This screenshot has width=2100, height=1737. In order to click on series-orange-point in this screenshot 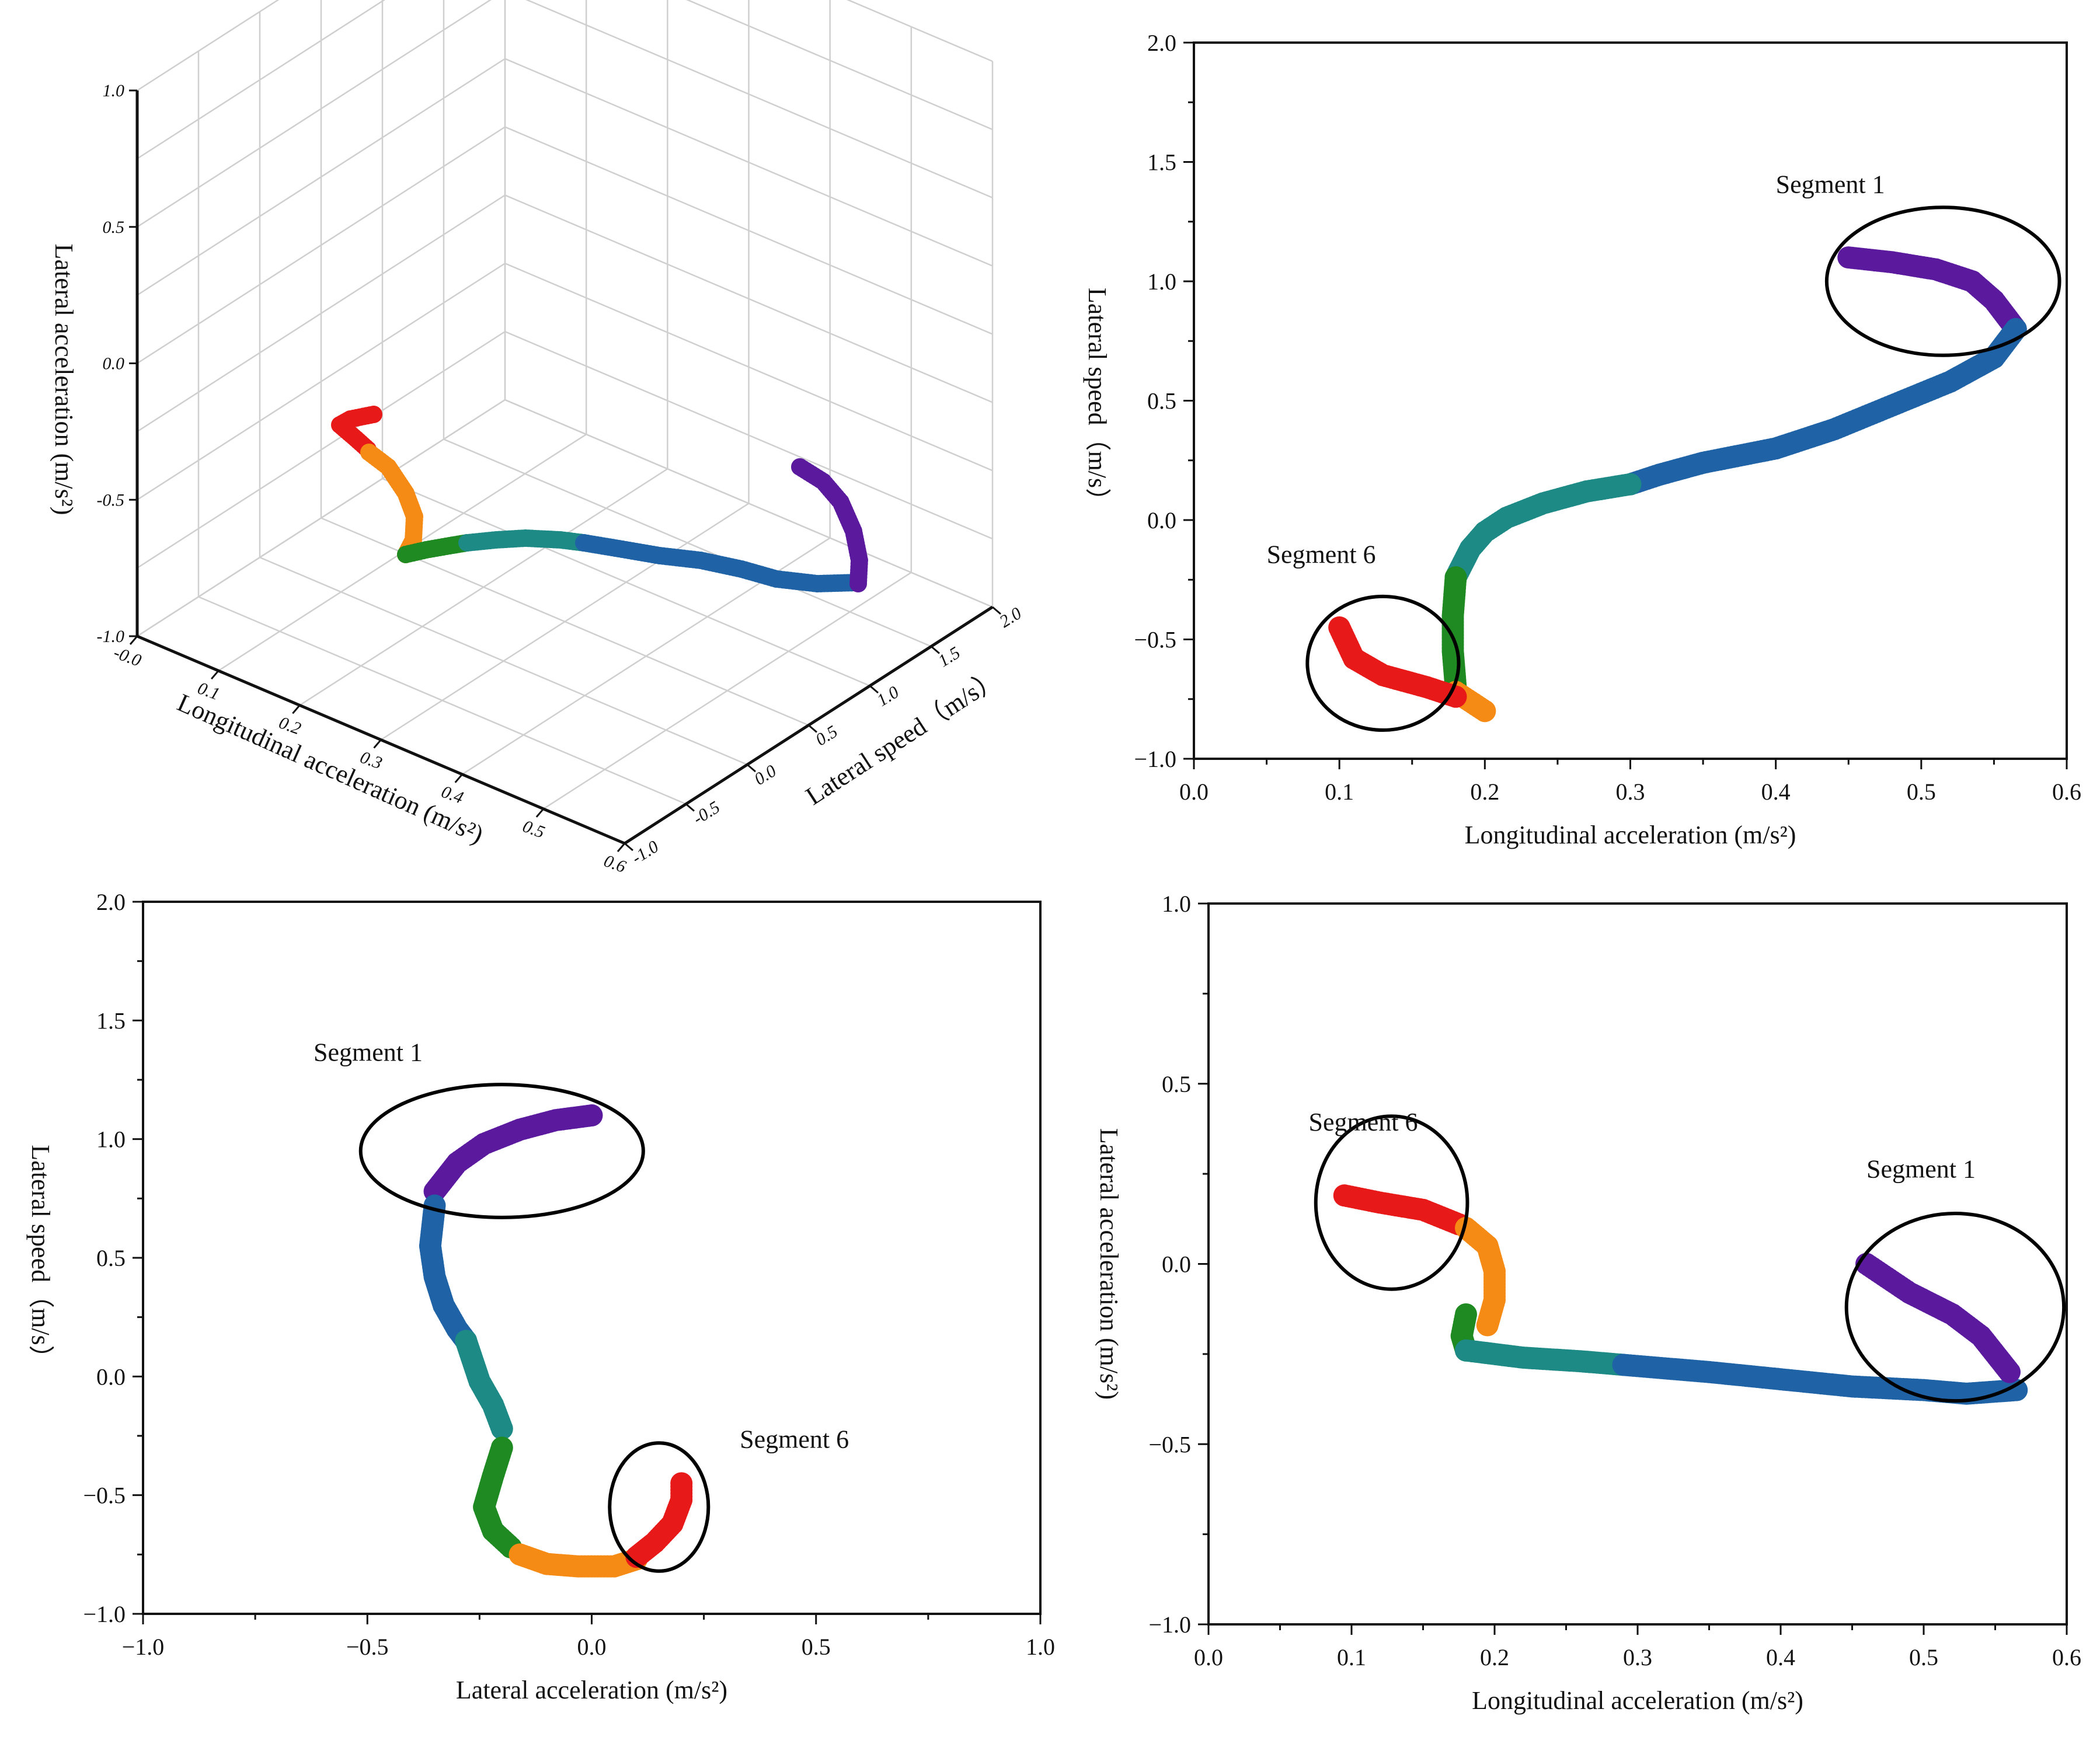, I will do `click(1485, 711)`.